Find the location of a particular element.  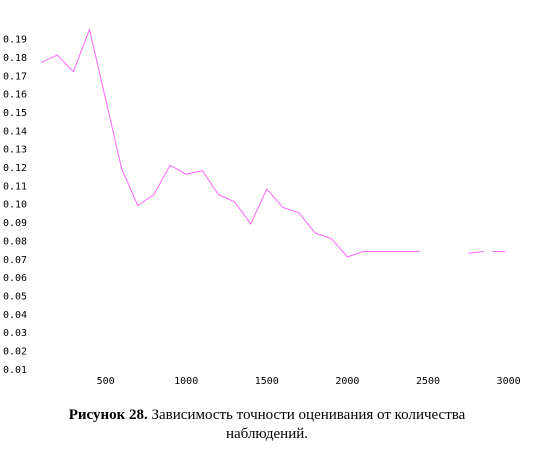

y-tick-label: 0.11 is located at coordinates (15, 186).